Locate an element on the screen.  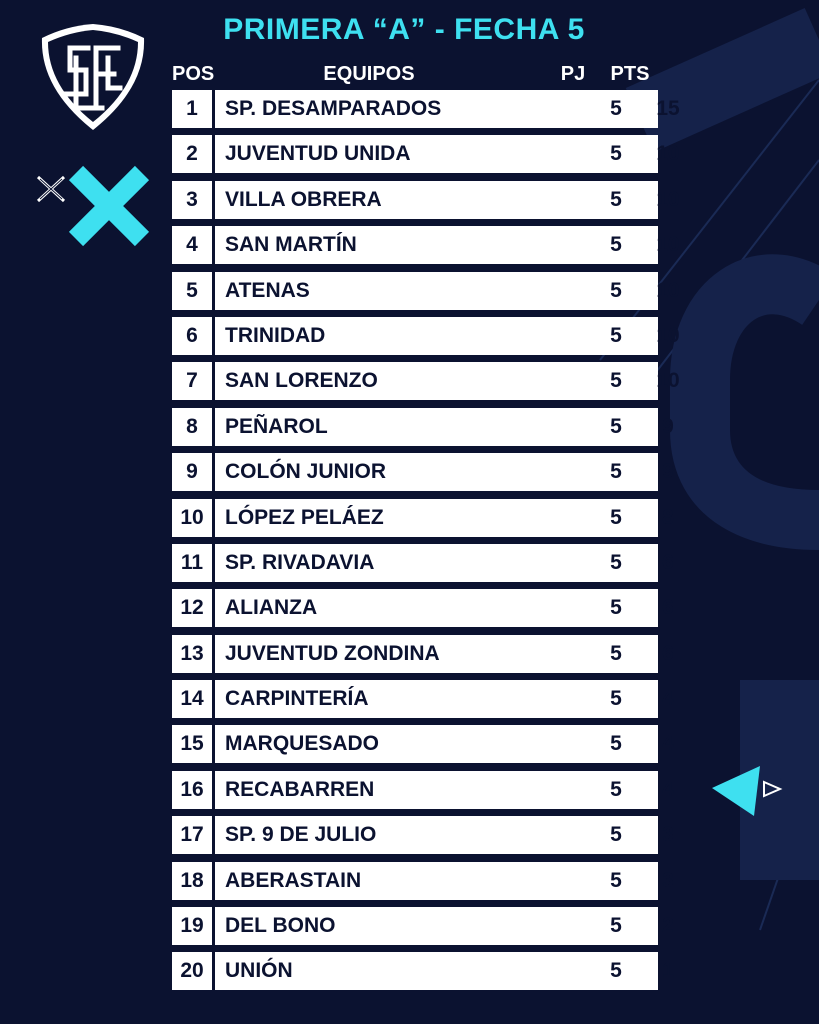
table-row: 6 TRINIDAD 5 10 is located at coordinates (426, 335).